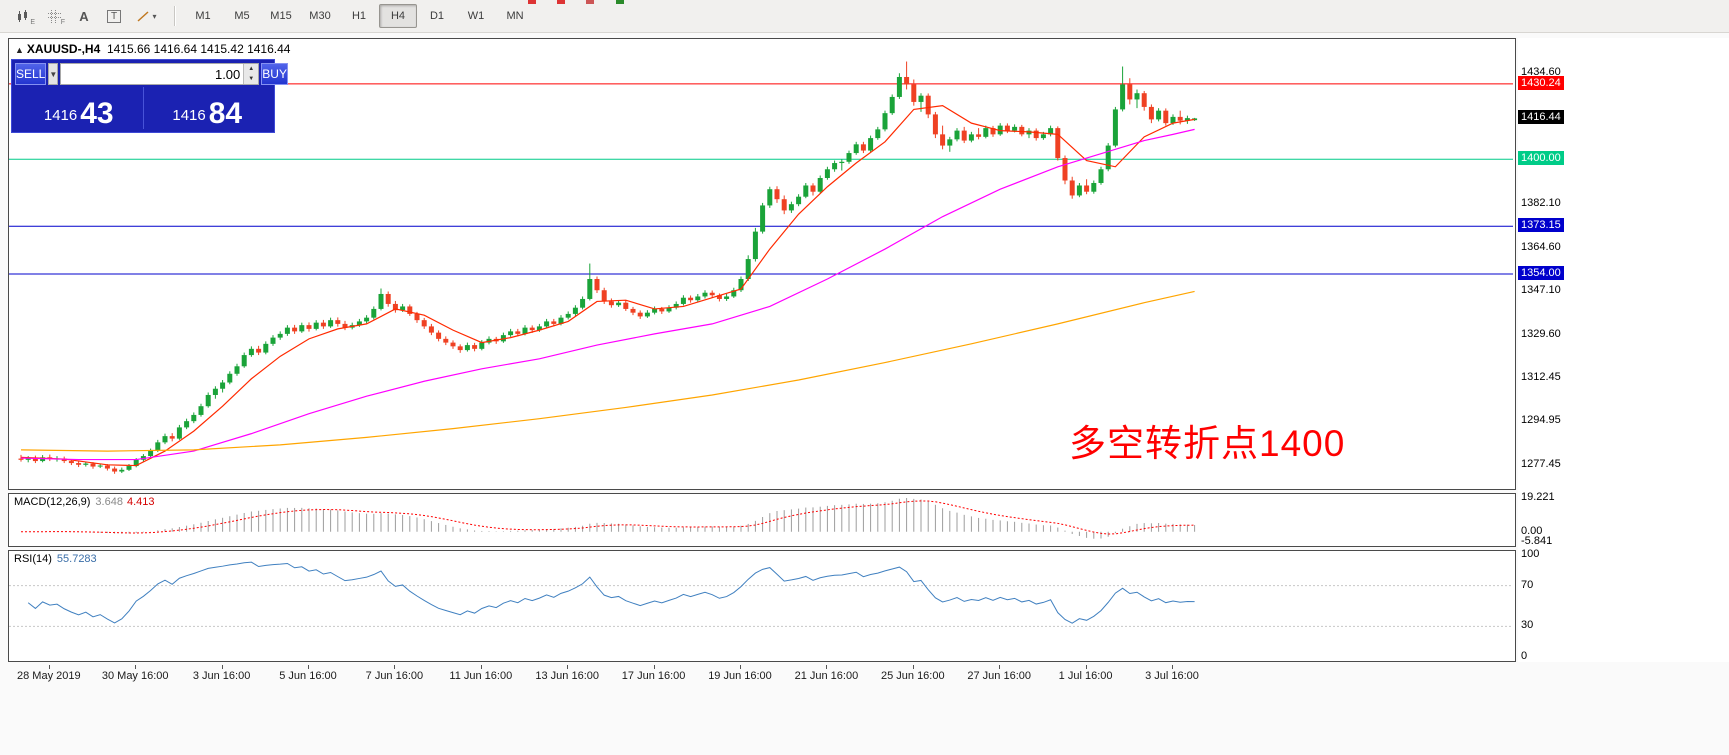 The width and height of the screenshot is (1729, 755). I want to click on volume-field-wrap: ▲ ▼, so click(160, 74).